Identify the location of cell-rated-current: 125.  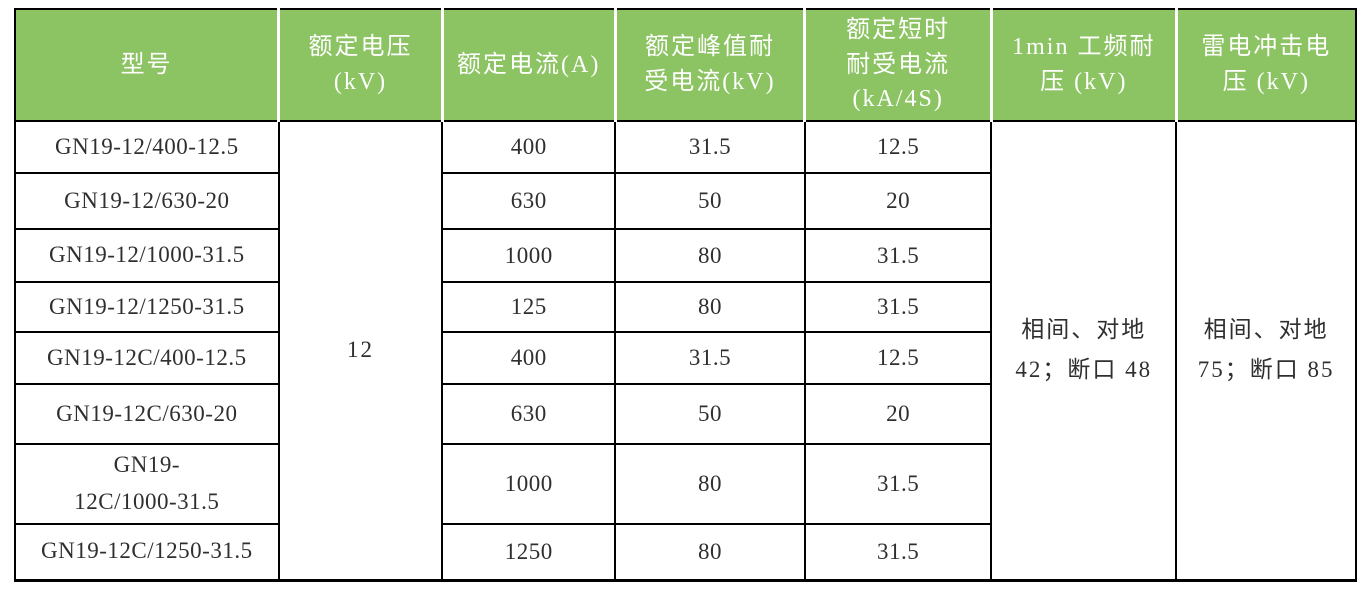
(529, 307).